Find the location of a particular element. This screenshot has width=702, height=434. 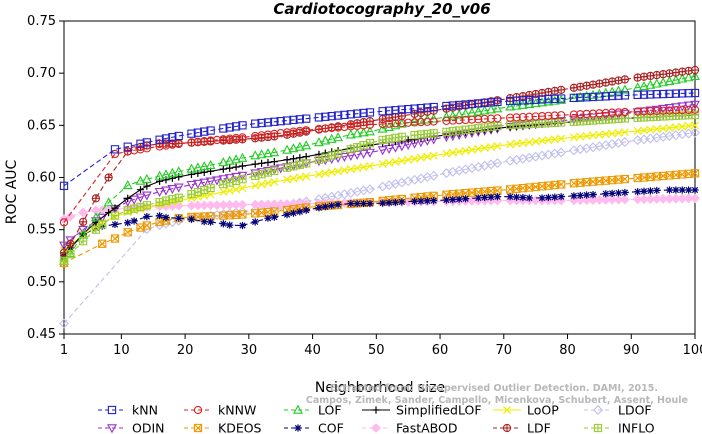

x-tick-label: 10 is located at coordinates (121, 350).